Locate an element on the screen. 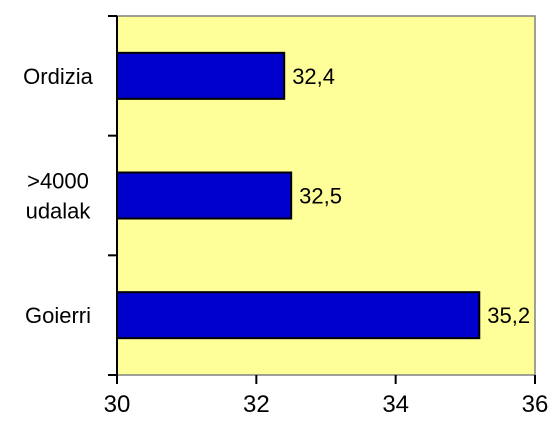  x-tick-label-2: 34 is located at coordinates (395, 404).